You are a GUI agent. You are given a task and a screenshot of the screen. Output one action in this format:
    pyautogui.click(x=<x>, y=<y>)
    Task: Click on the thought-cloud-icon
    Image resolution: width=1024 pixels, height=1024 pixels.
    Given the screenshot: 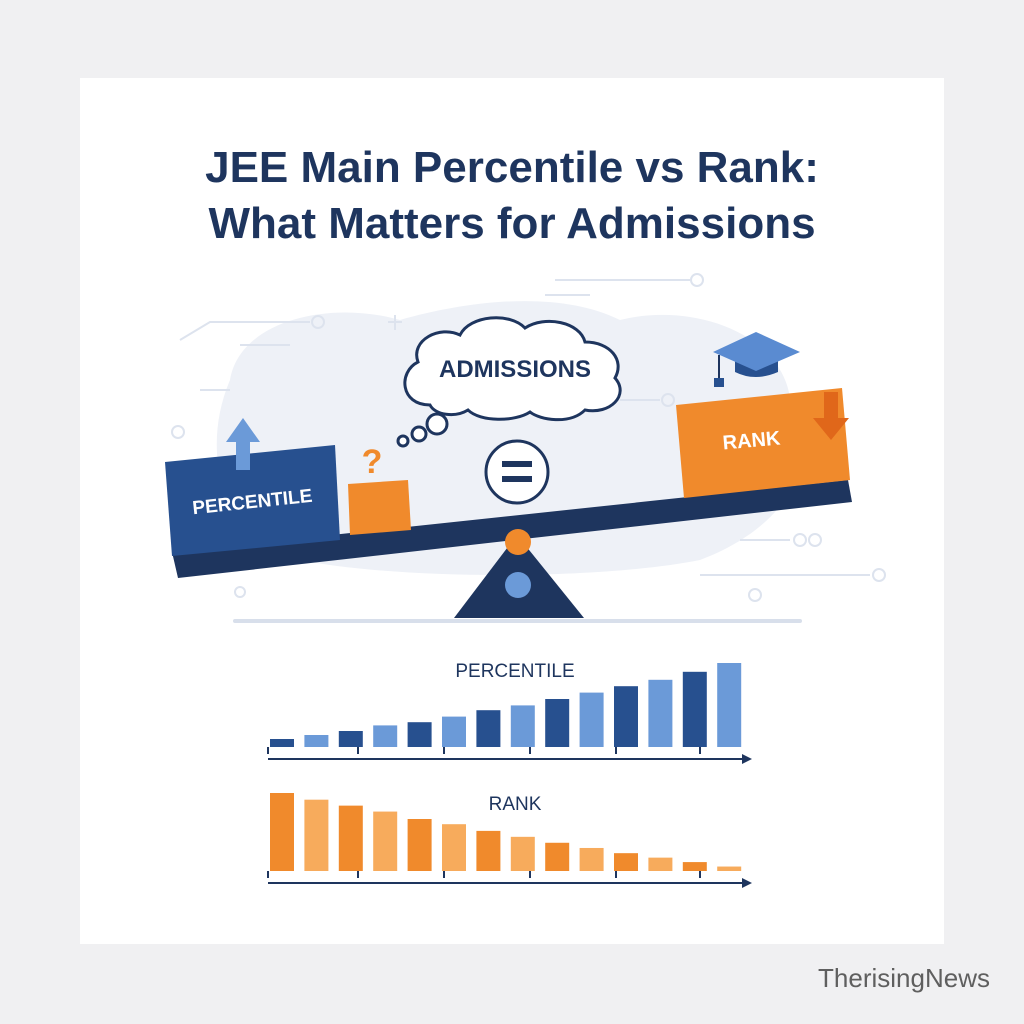 What is the action you would take?
    pyautogui.click(x=509, y=382)
    